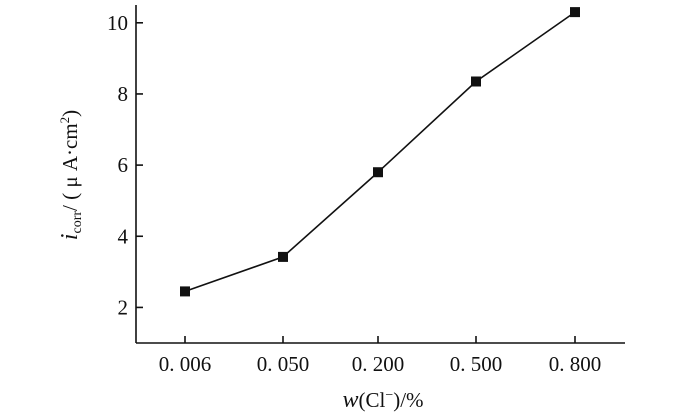  What do you see at coordinates (411, 400) in the screenshot?
I see `x-label-unit: /%` at bounding box center [411, 400].